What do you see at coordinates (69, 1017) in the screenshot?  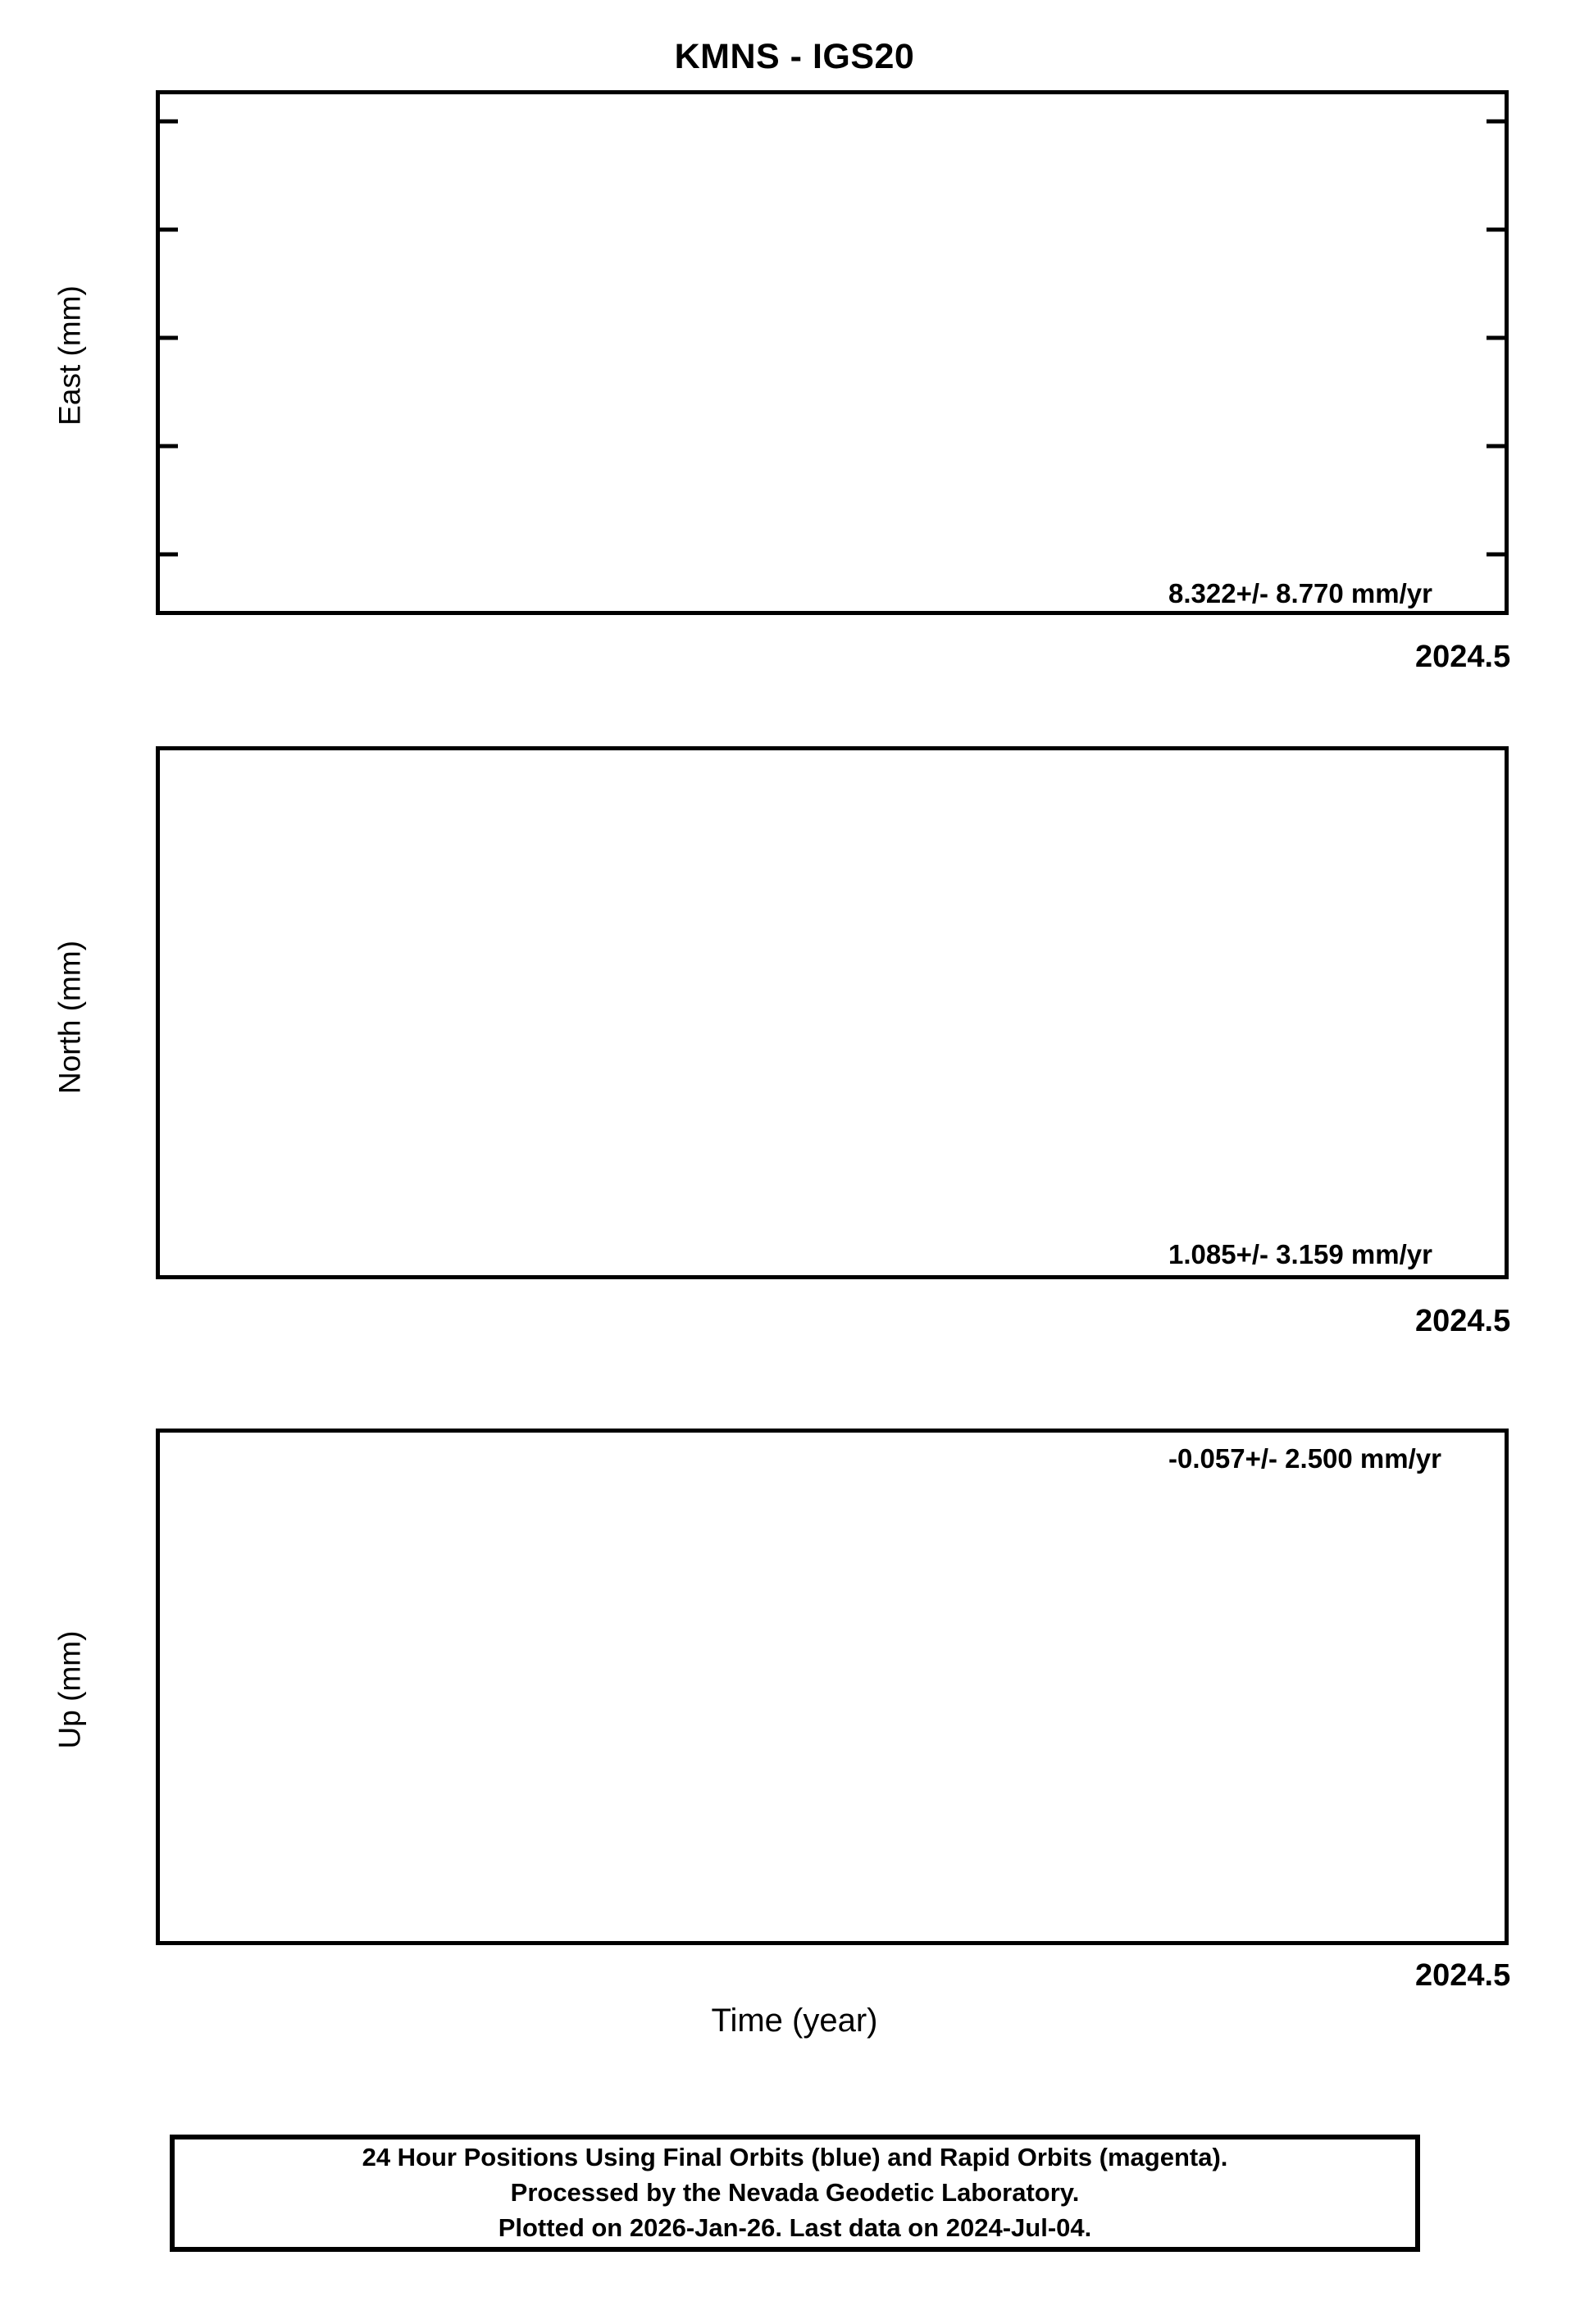 I see `axis-label-north: North (mm)` at bounding box center [69, 1017].